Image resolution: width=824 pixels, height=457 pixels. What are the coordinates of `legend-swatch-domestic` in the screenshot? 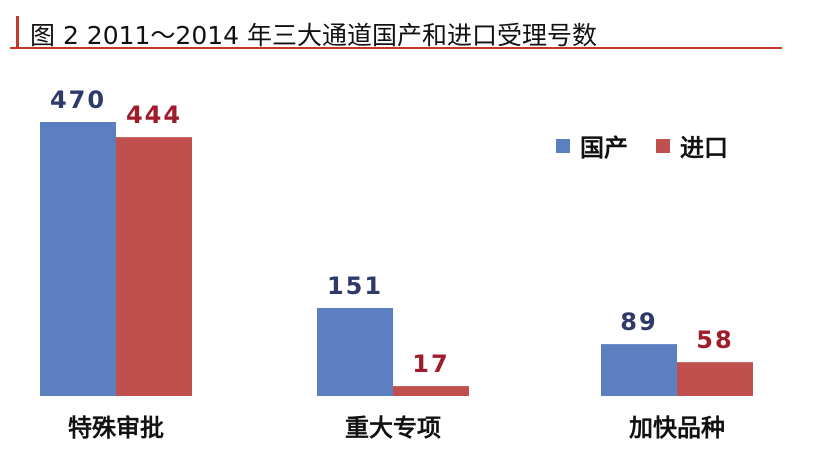 It's located at (563, 145).